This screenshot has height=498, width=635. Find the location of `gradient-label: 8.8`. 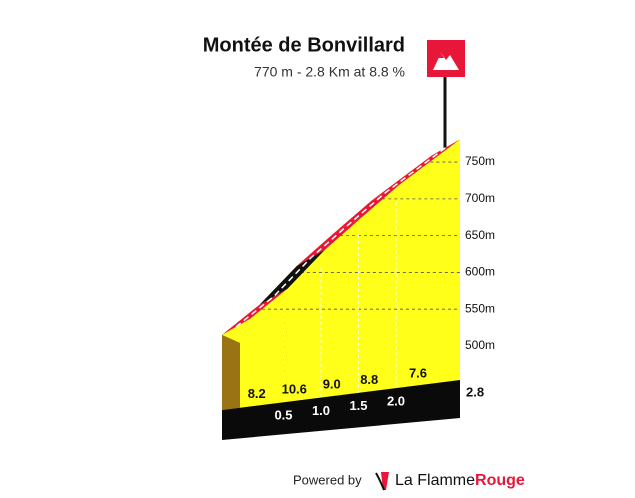

gradient-label: 8.8 is located at coordinates (369, 379).